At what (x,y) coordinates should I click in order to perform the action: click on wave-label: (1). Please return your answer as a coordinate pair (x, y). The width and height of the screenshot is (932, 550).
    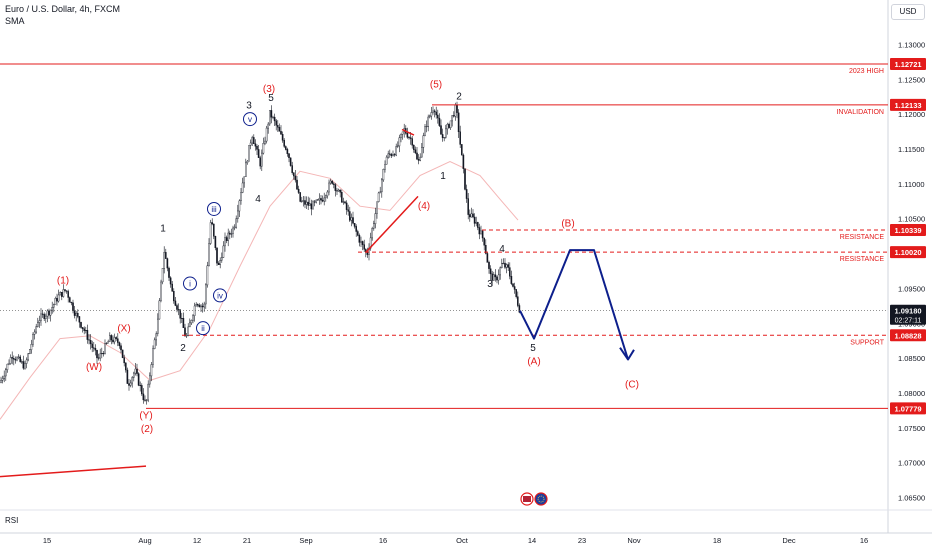
    Looking at the image, I should click on (63, 281).